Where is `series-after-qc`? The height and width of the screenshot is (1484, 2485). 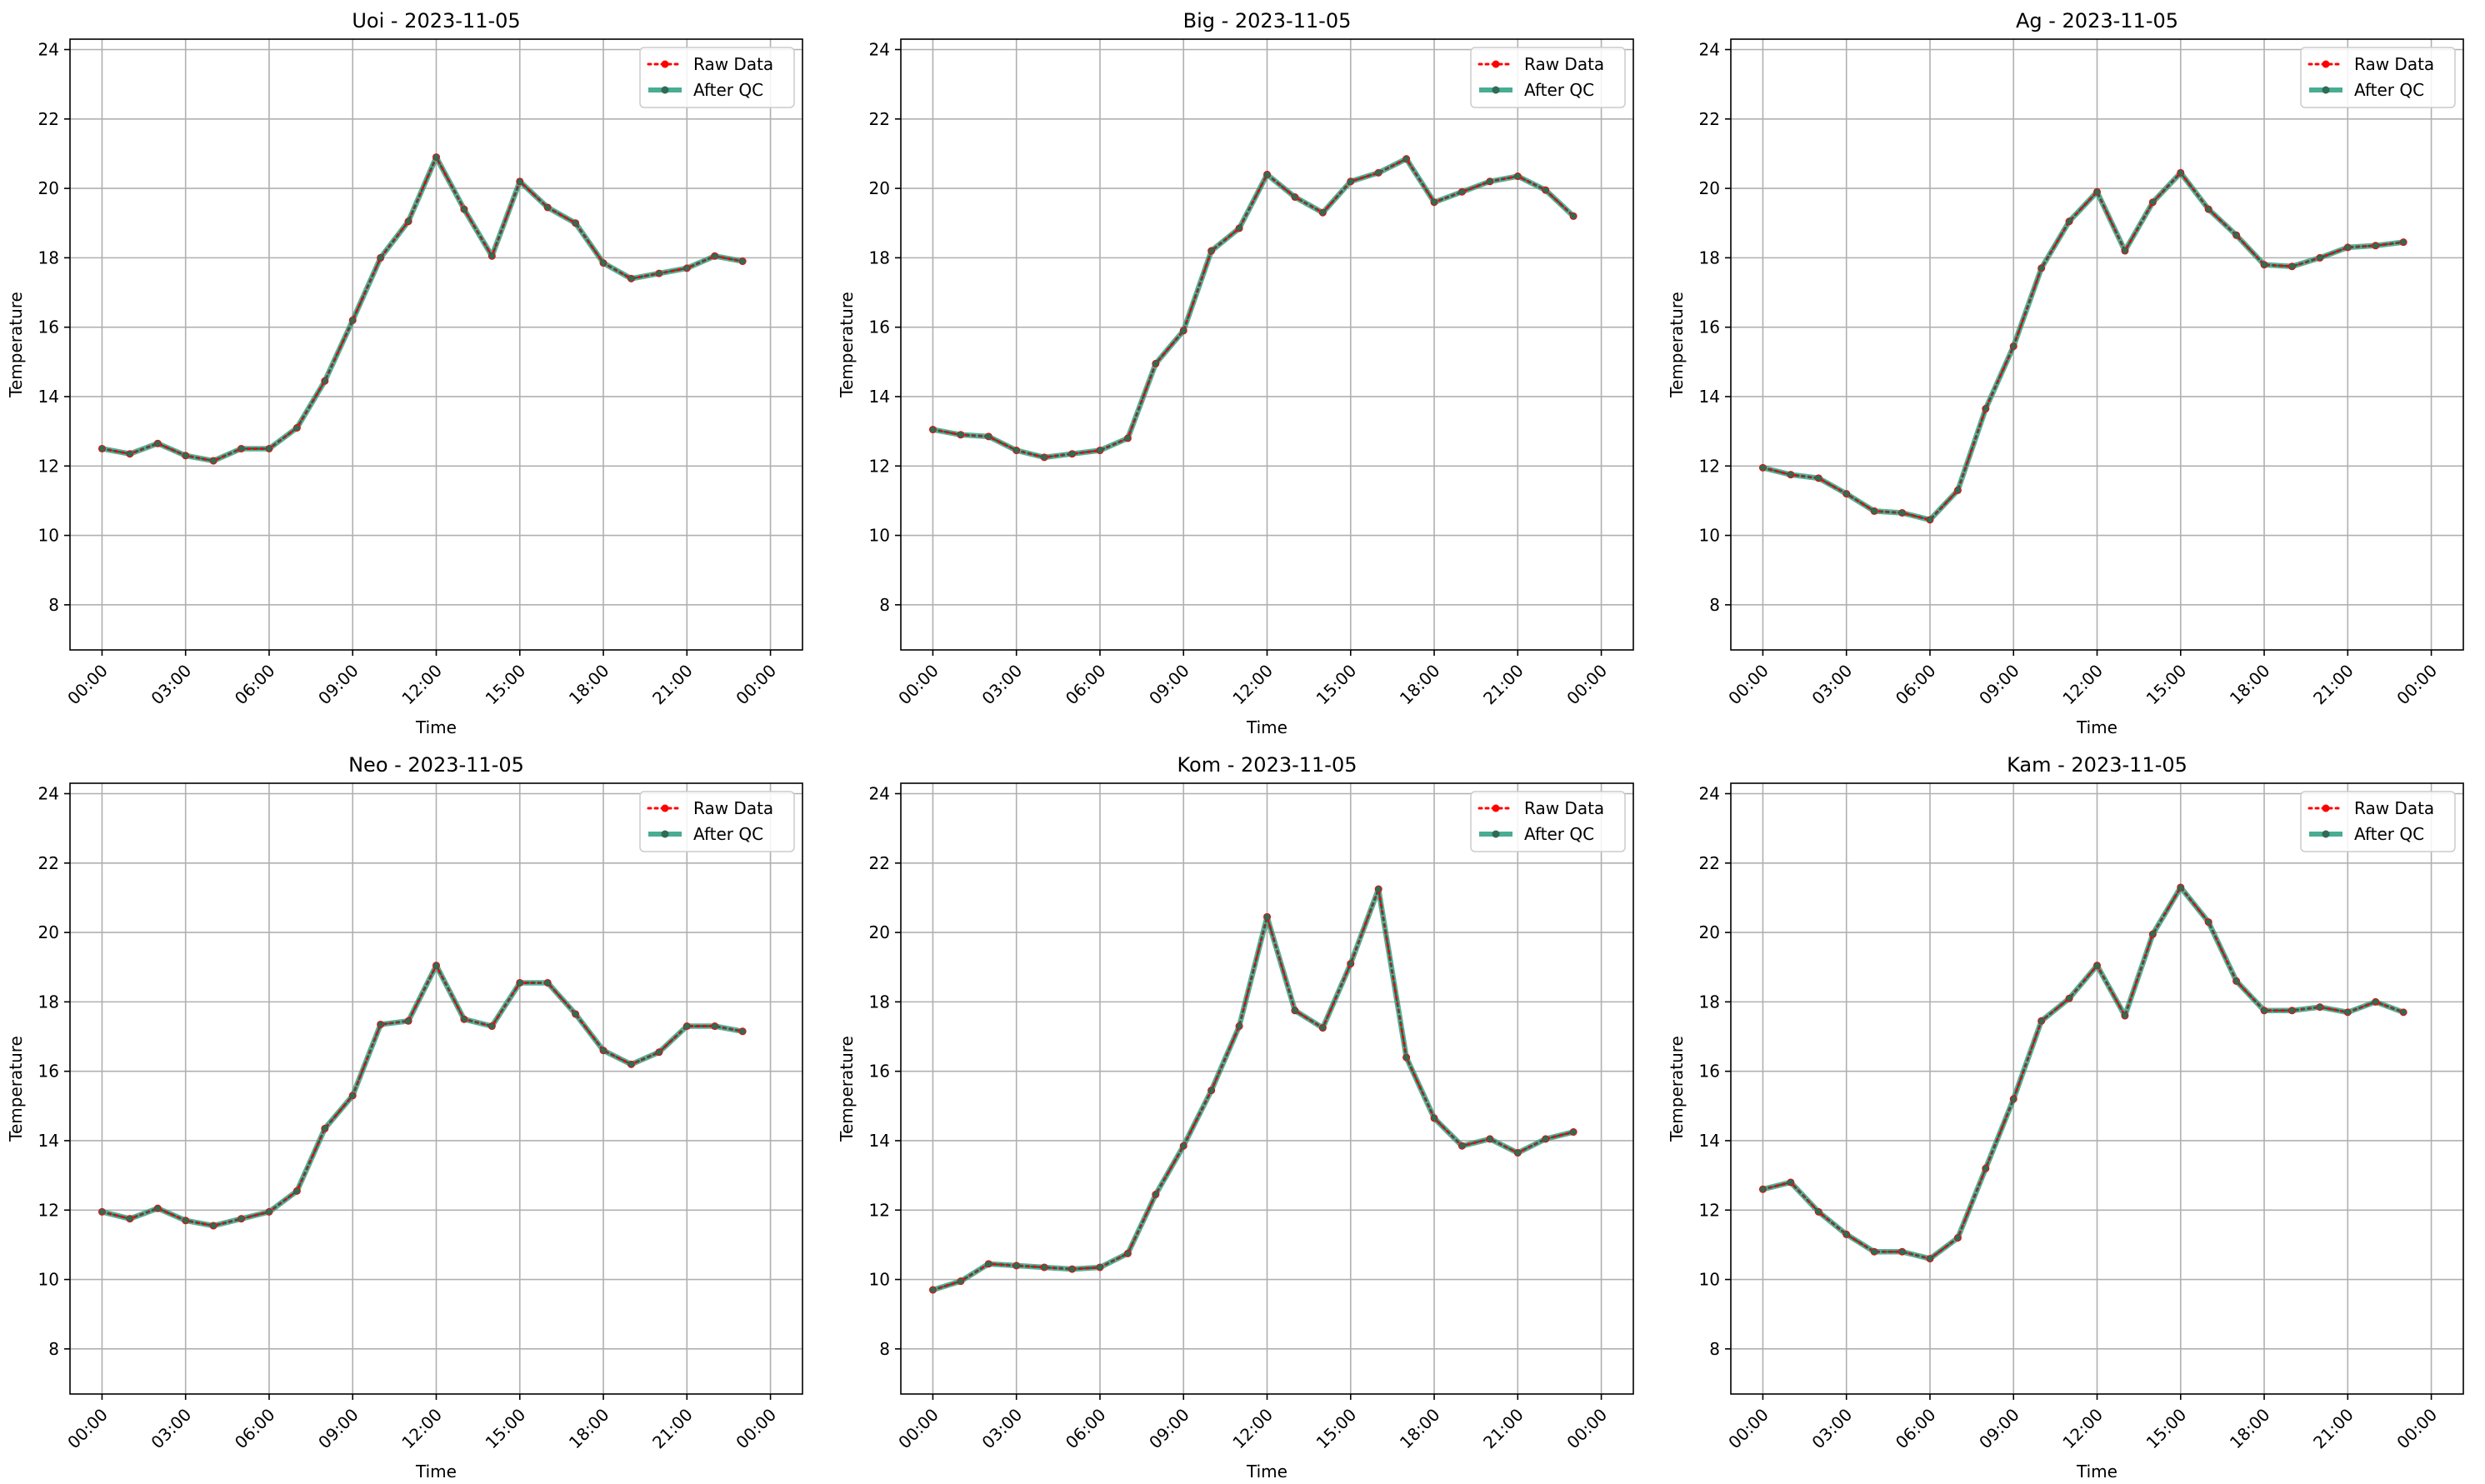 series-after-qc is located at coordinates (2083, 1072).